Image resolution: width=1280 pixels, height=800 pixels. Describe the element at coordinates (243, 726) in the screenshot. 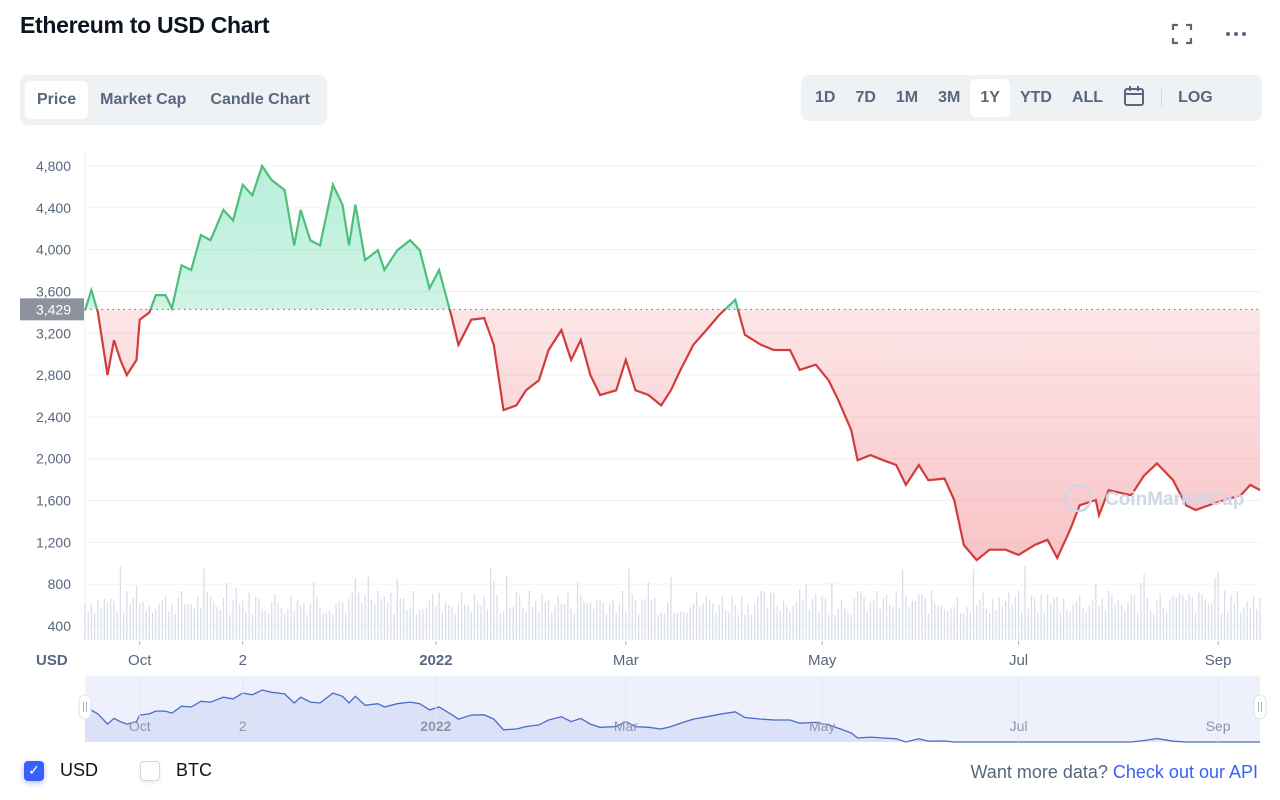

I see `navigator-tick-label: 2` at that location.